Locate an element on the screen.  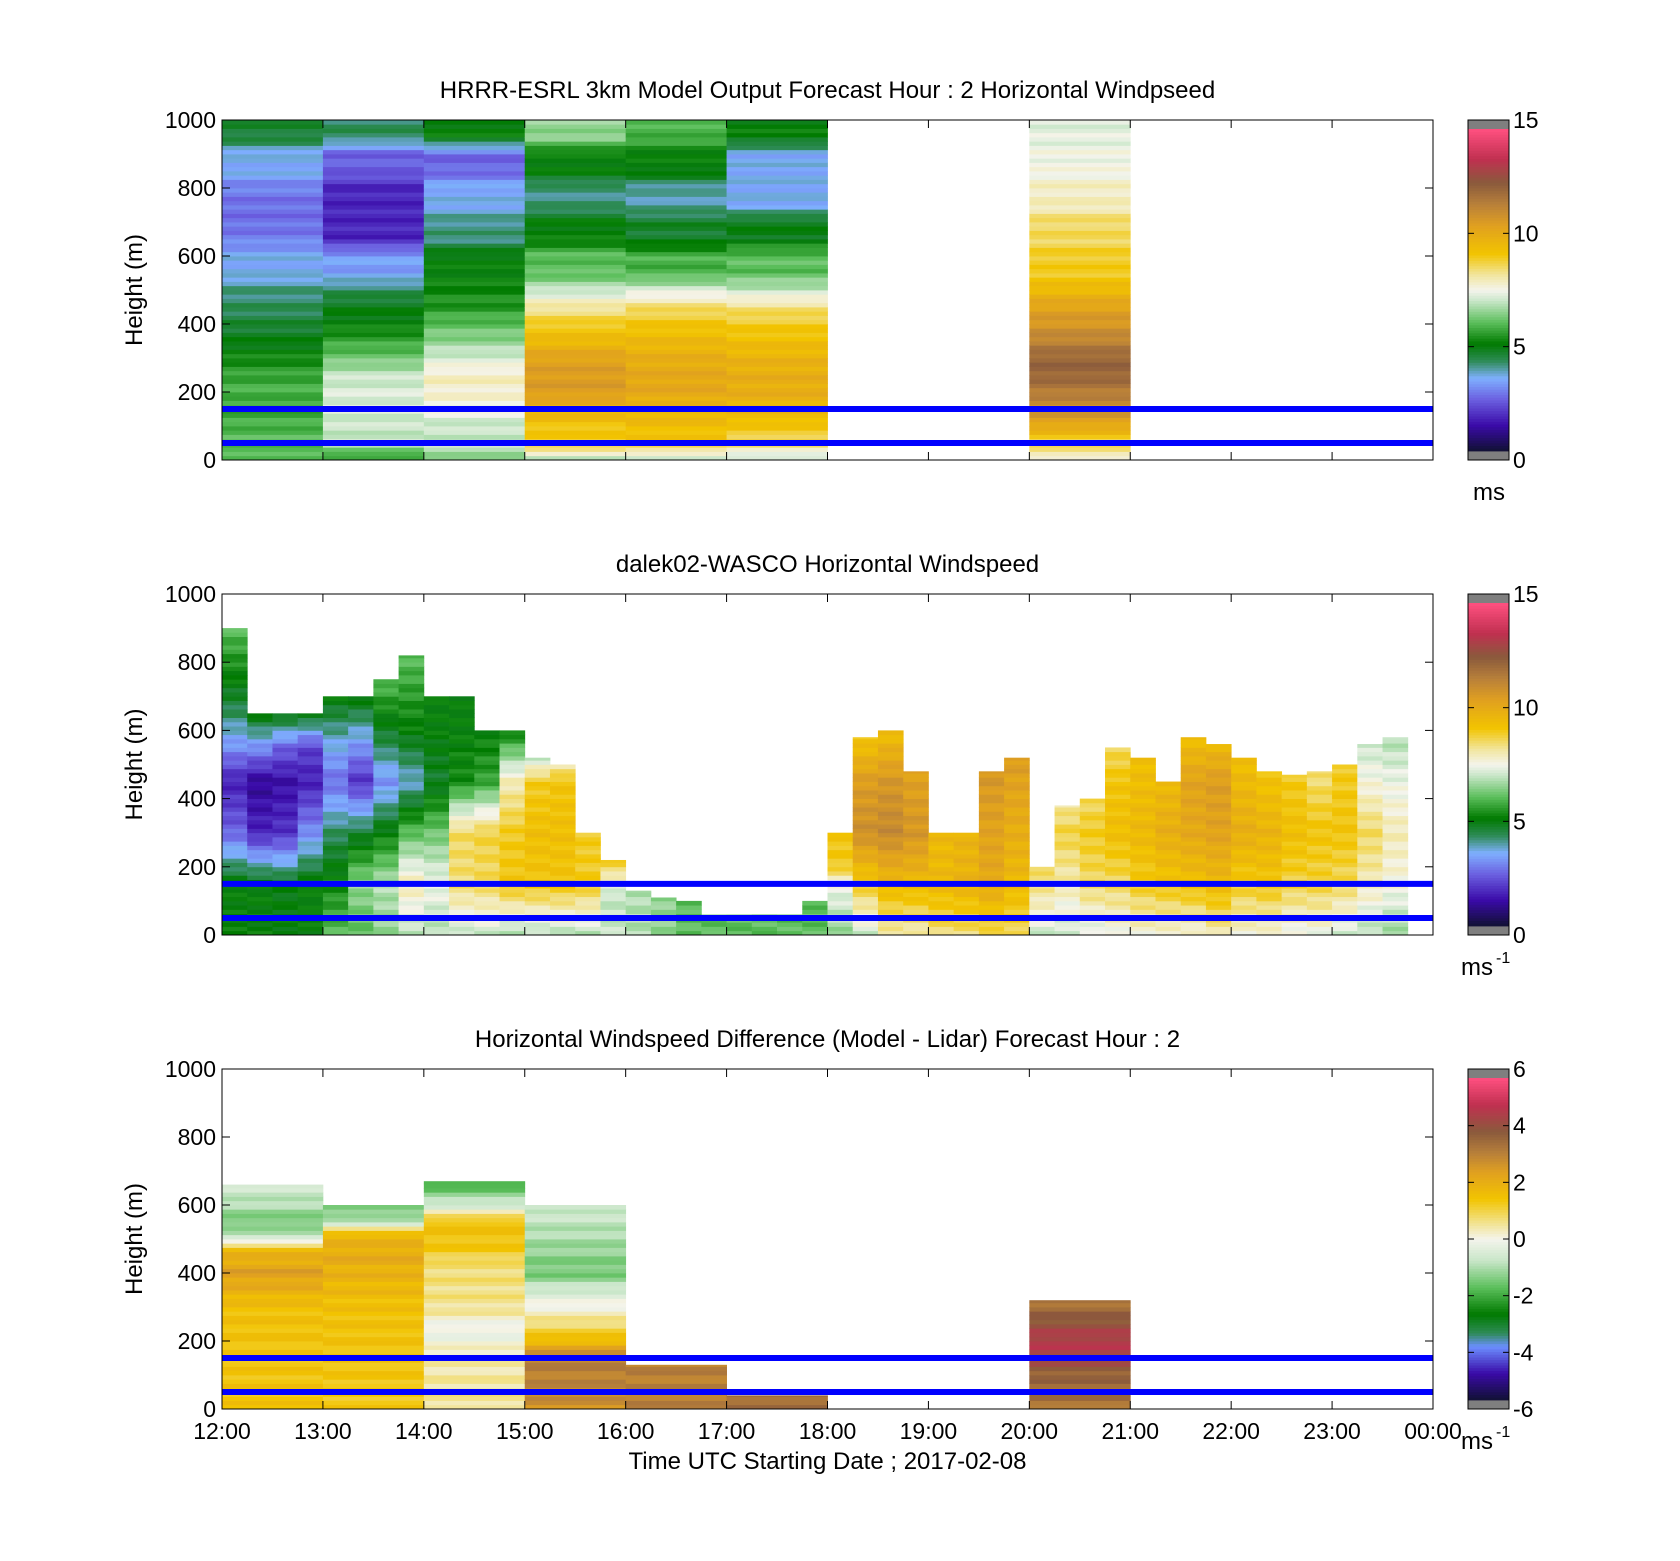
y-tick-label: 800 is located at coordinates (197, 662).